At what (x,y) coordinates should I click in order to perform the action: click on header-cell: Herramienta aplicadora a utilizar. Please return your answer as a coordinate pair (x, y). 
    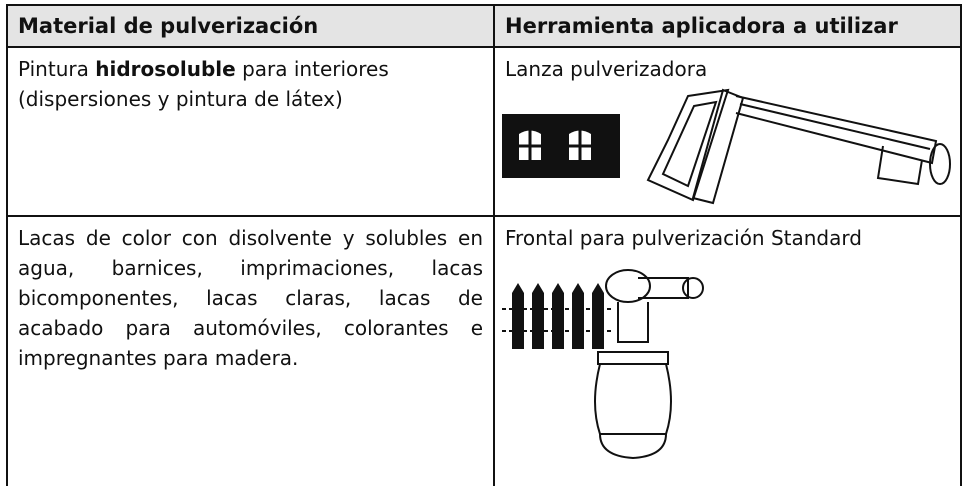
    Looking at the image, I should click on (727, 26).